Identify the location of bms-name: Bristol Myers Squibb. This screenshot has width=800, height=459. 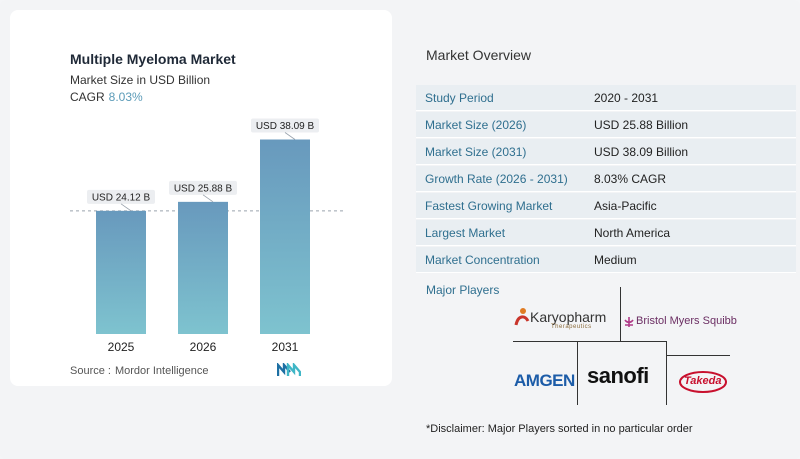
(686, 321).